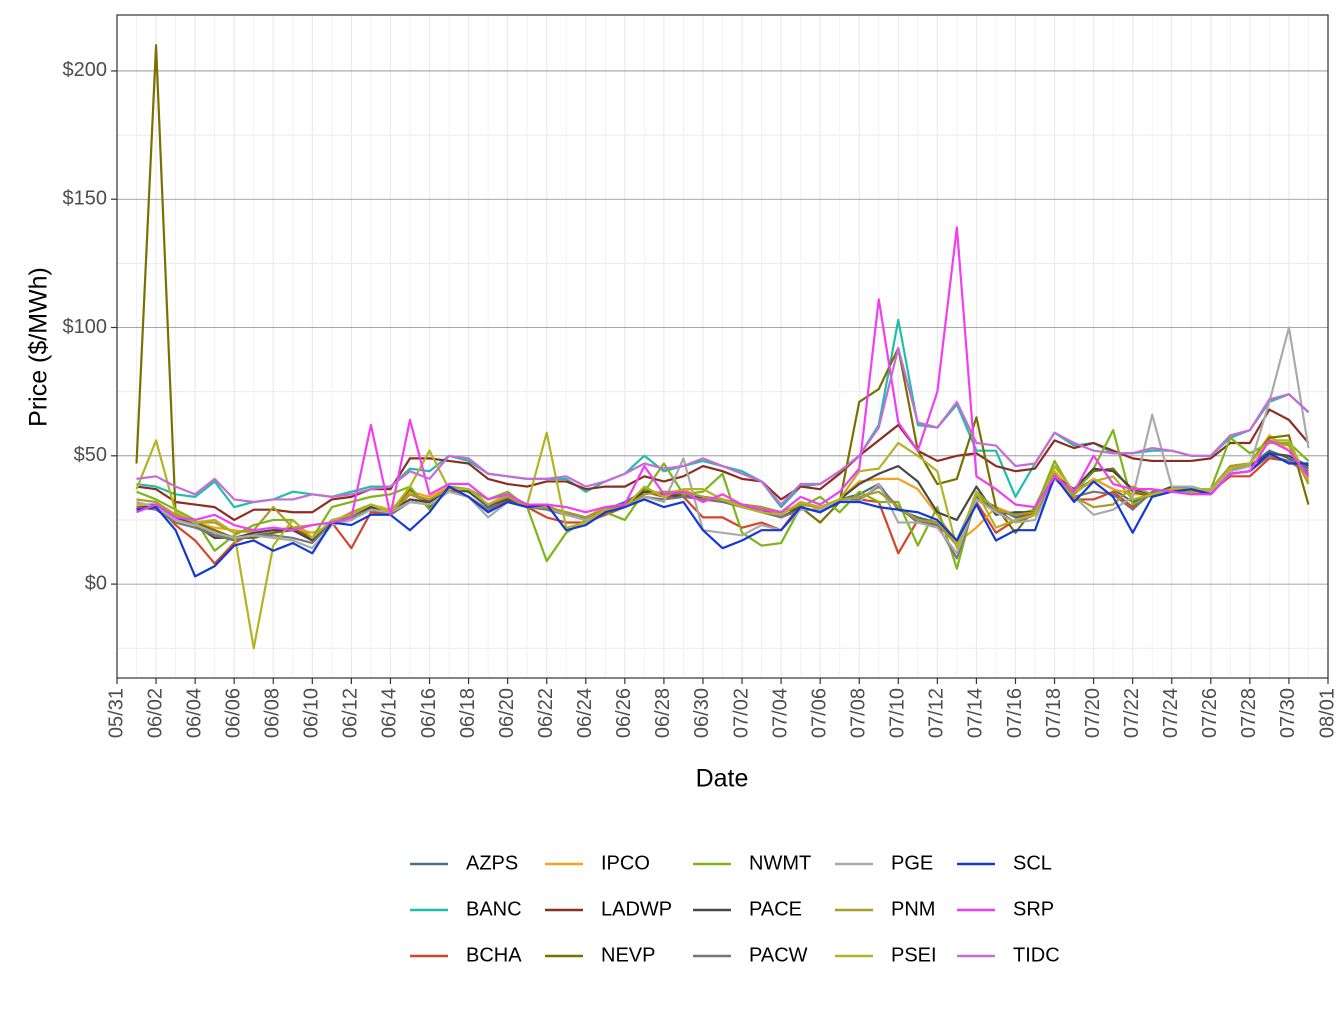 The width and height of the screenshot is (1344, 1013). Describe the element at coordinates (116, 713) in the screenshot. I see `x-tick-label: 05/31` at that location.